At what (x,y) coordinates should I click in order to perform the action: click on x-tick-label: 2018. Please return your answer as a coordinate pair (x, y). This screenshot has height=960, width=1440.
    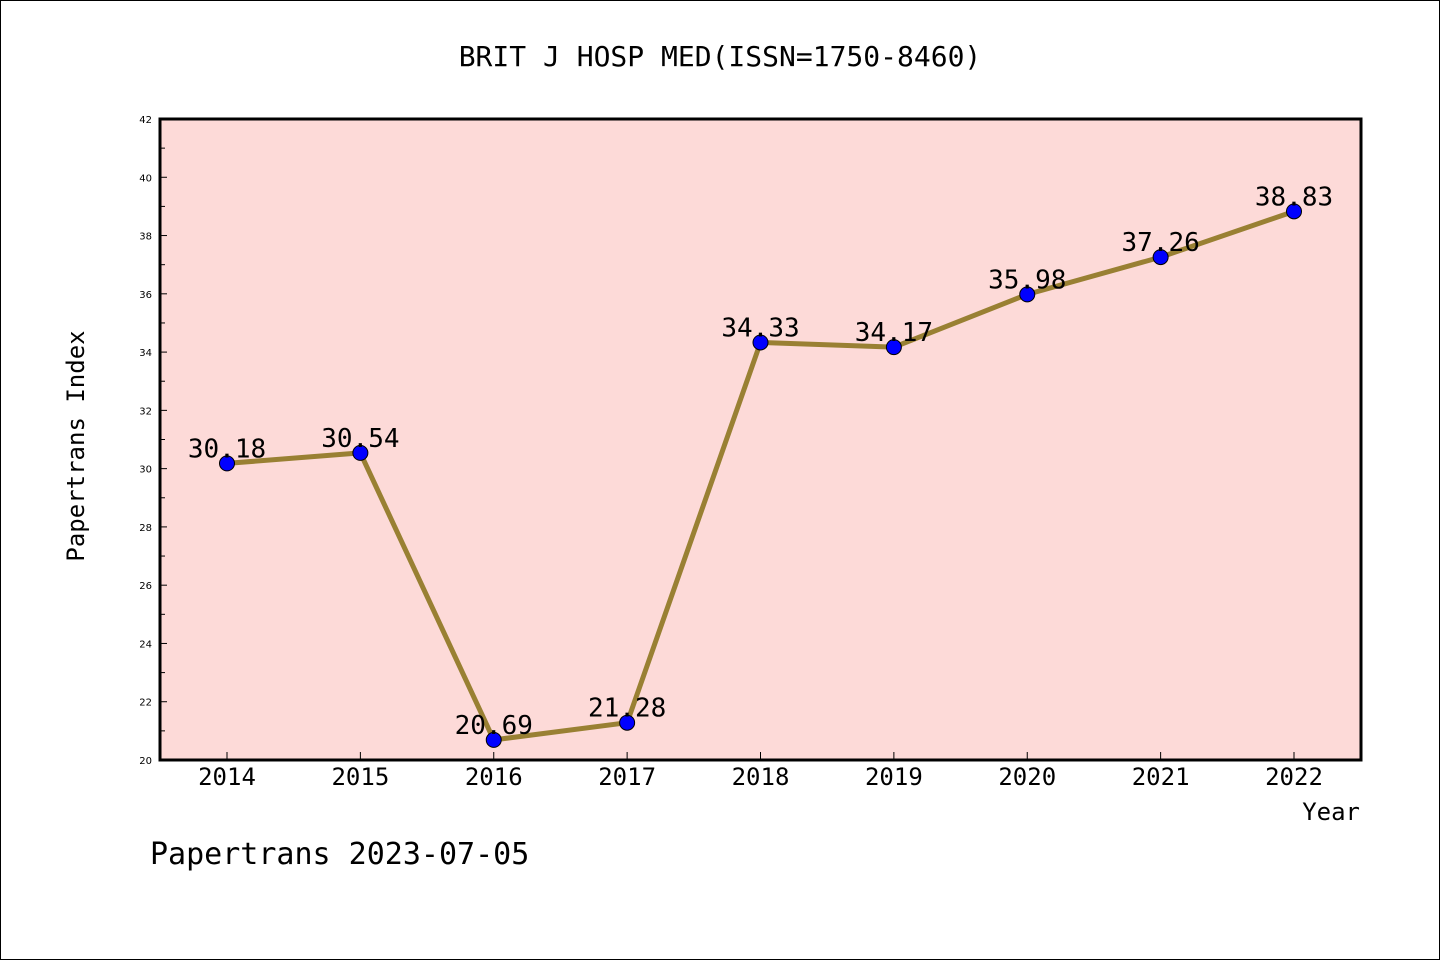
    Looking at the image, I should click on (761, 777).